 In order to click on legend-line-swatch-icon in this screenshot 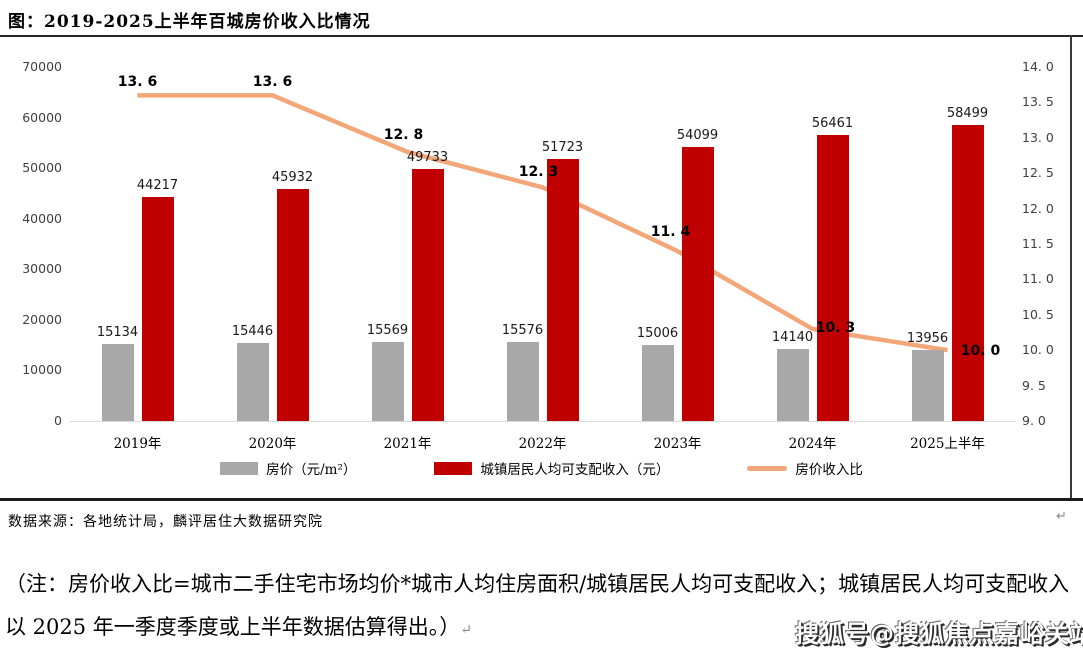, I will do `click(767, 468)`.